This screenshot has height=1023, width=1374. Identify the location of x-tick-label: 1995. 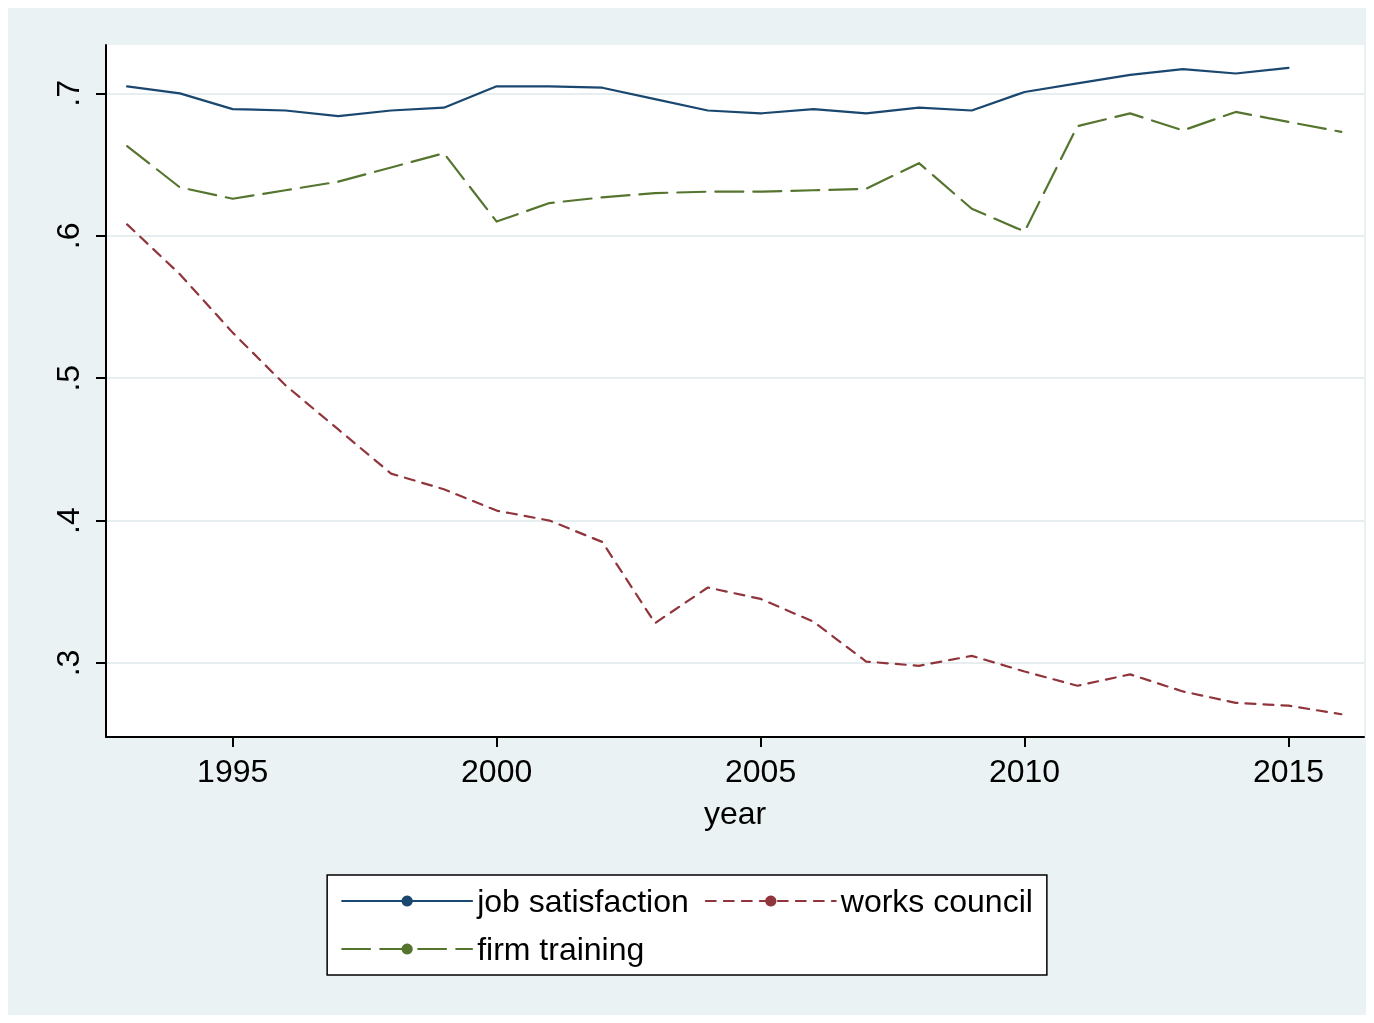
(233, 771).